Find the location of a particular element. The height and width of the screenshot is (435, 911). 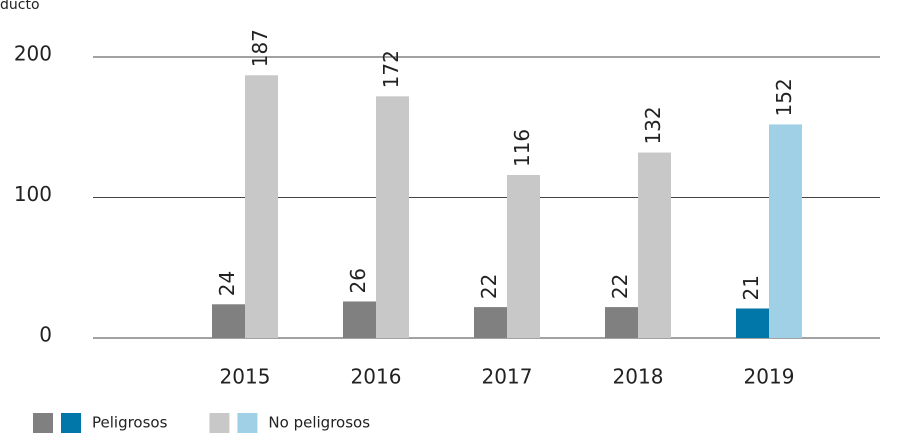

legend-label: Peligrosos is located at coordinates (130, 423).